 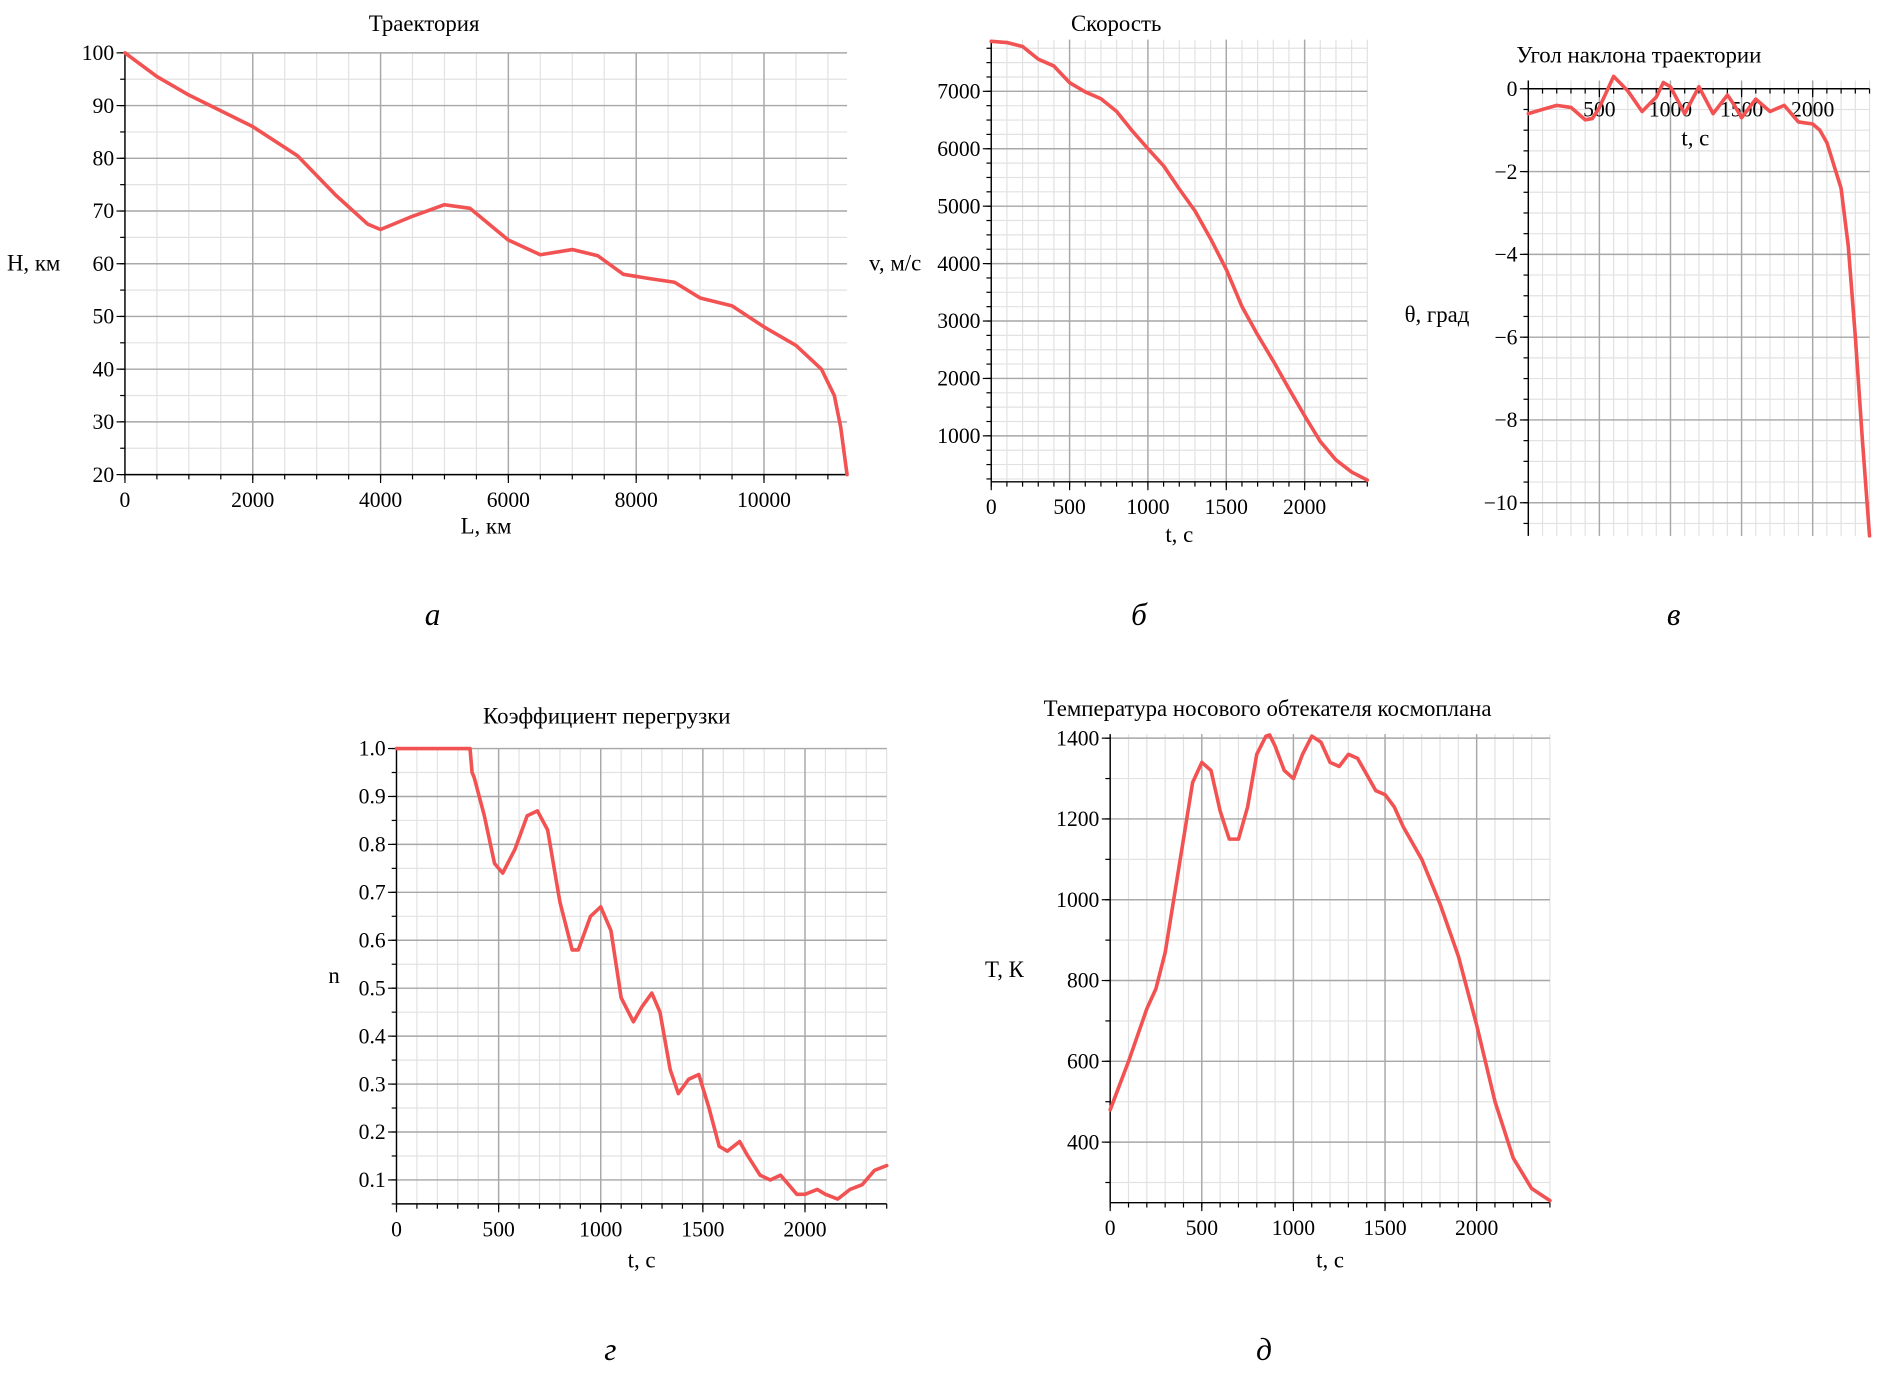 I want to click on chart-title: Траектория, so click(x=424, y=23).